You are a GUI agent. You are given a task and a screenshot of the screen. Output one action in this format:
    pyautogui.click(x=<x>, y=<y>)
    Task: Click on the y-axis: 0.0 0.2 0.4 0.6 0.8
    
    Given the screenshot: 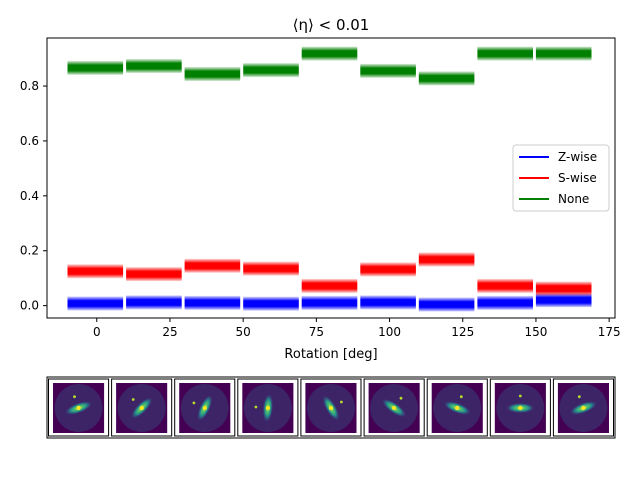 What is the action you would take?
    pyautogui.click(x=33, y=196)
    